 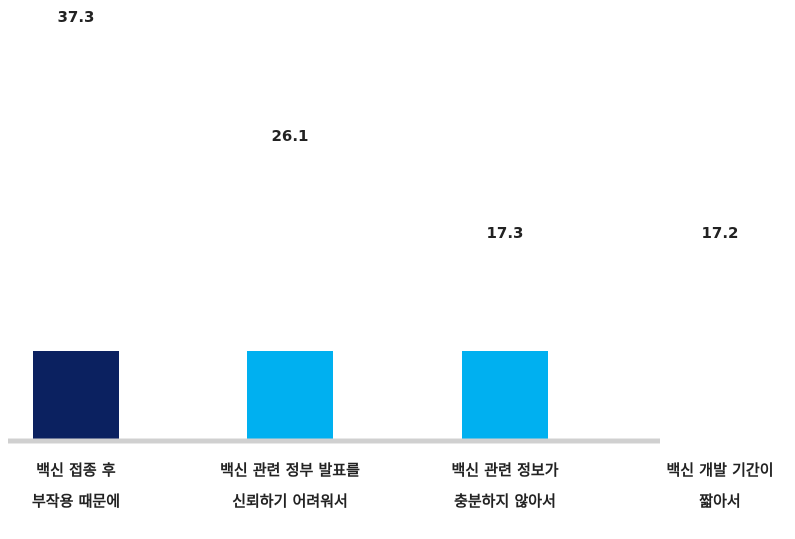 What do you see at coordinates (76, 501) in the screenshot?
I see `category-label-1-line-2: 부작용 때문에` at bounding box center [76, 501].